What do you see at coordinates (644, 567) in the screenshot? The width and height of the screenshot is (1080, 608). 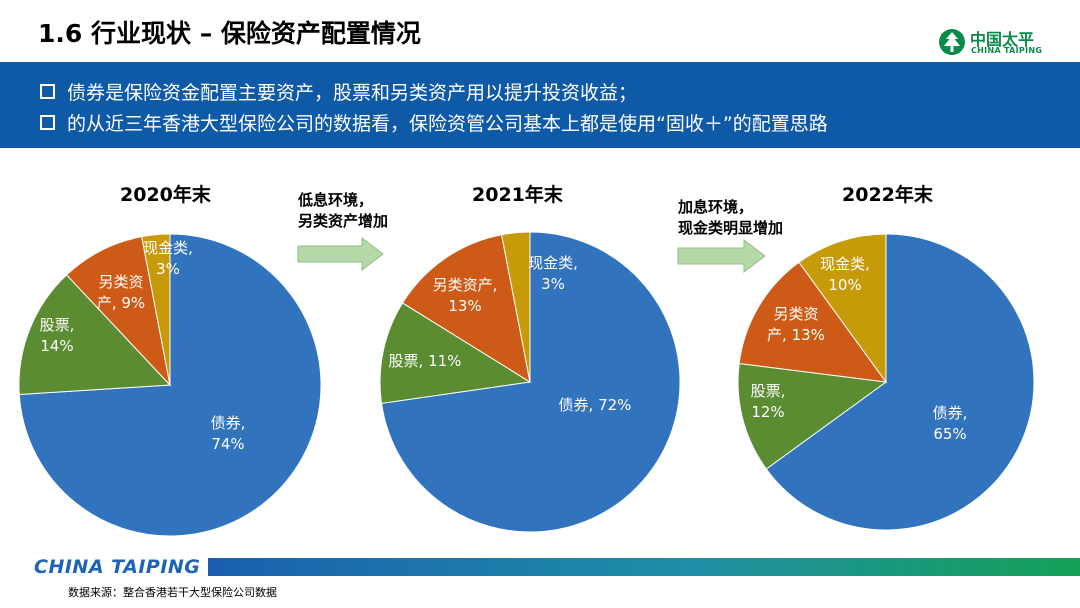 I see `footer-gradient-bar` at bounding box center [644, 567].